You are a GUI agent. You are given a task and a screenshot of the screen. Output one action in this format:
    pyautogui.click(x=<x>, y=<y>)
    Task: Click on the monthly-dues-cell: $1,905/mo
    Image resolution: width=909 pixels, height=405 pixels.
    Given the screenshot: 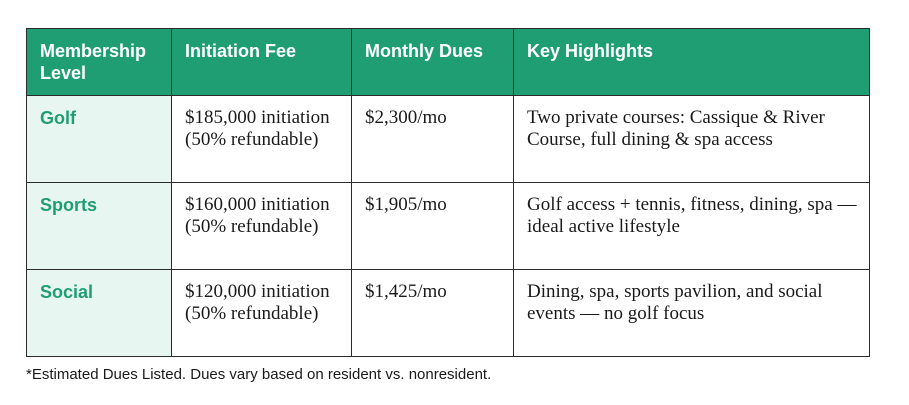 What is the action you would take?
    pyautogui.click(x=432, y=226)
    